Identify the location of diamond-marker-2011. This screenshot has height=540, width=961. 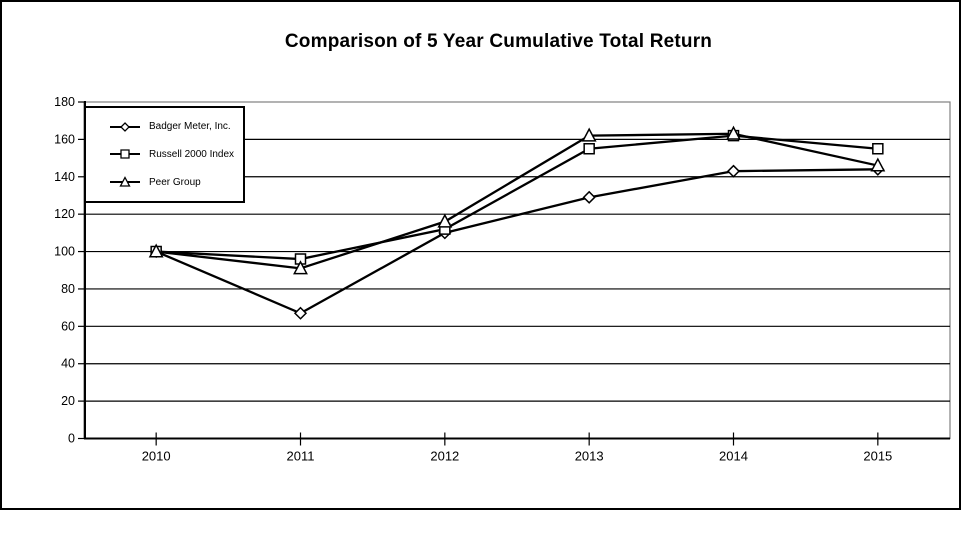
(300, 313).